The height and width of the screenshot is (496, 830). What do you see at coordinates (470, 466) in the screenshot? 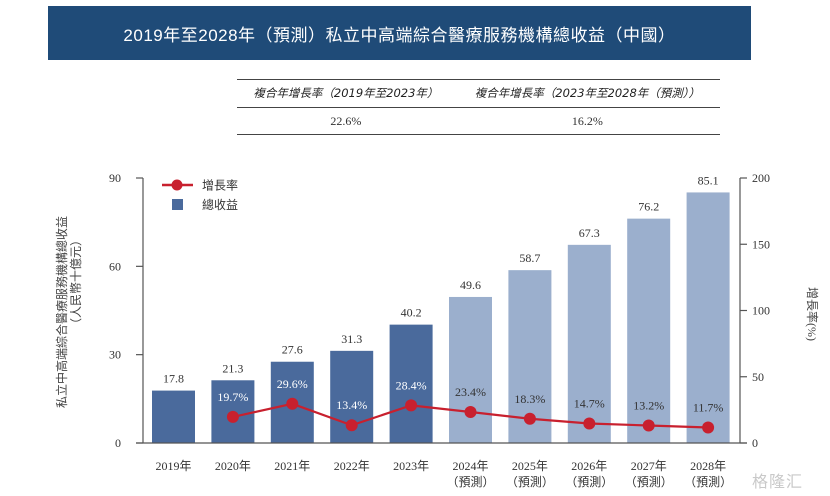
I see `x-tick-label: 2024年` at bounding box center [470, 466].